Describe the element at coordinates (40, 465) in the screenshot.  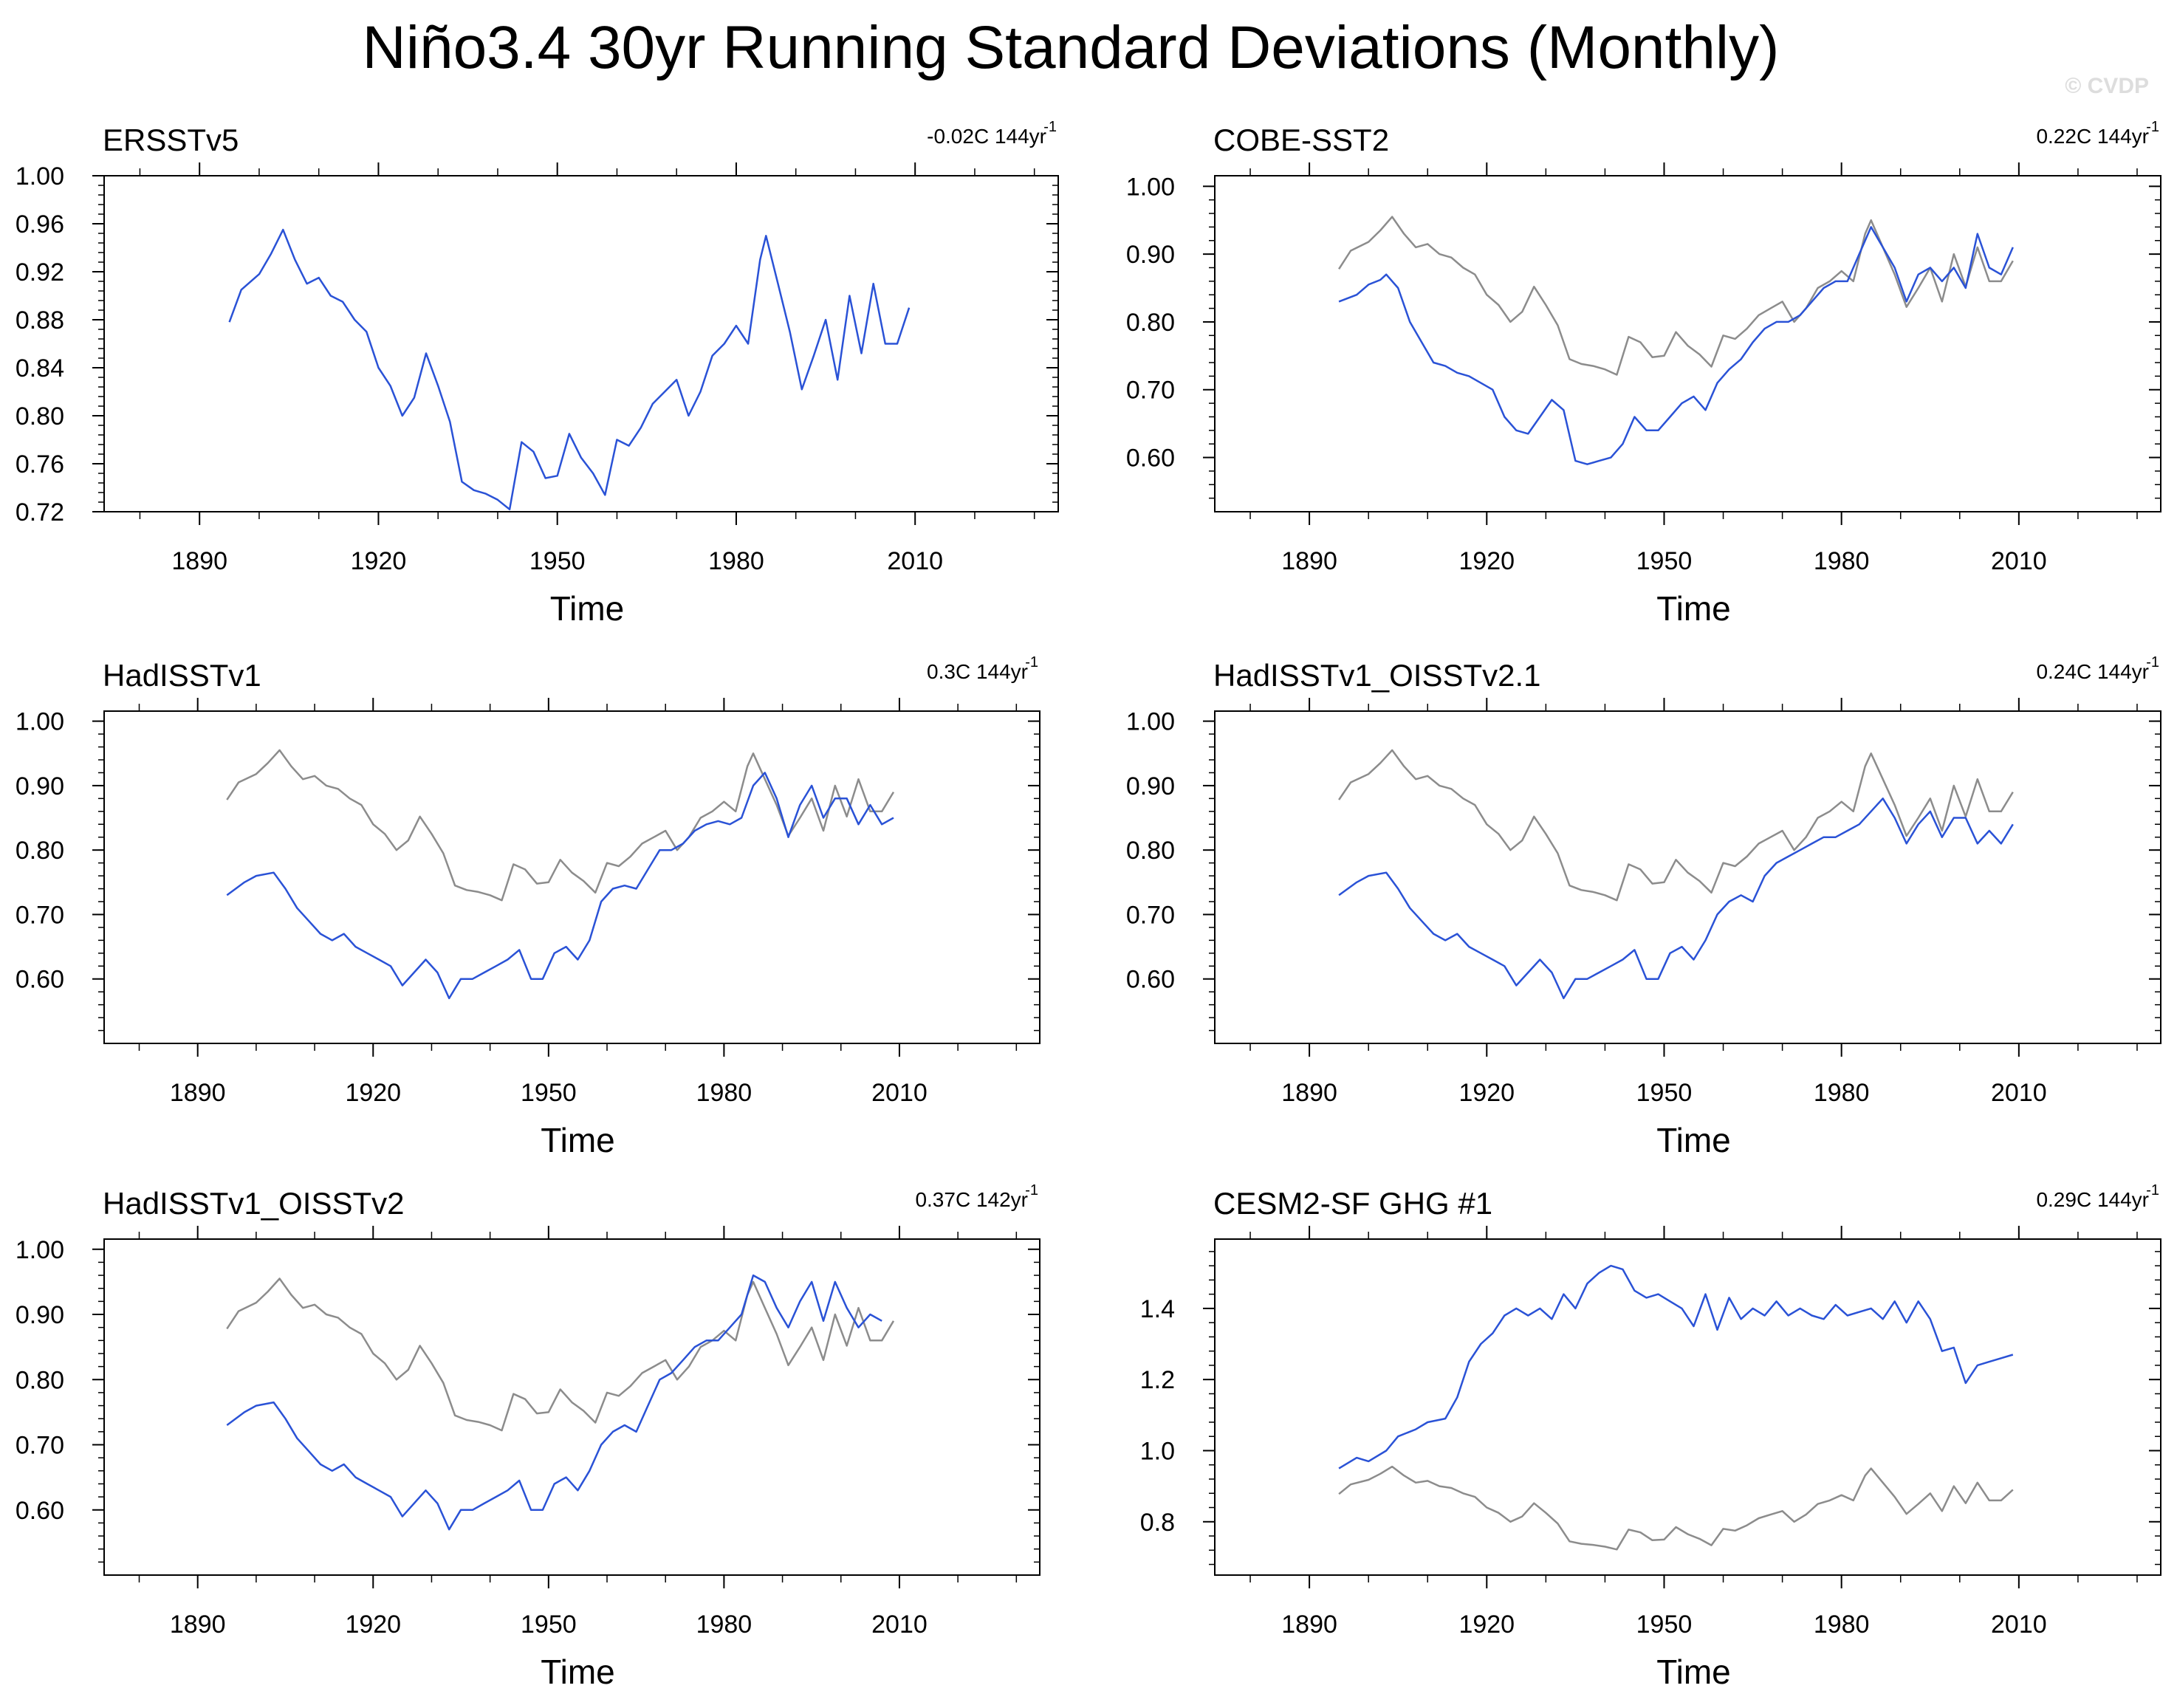
I see `y-tick-label: 0.76` at that location.